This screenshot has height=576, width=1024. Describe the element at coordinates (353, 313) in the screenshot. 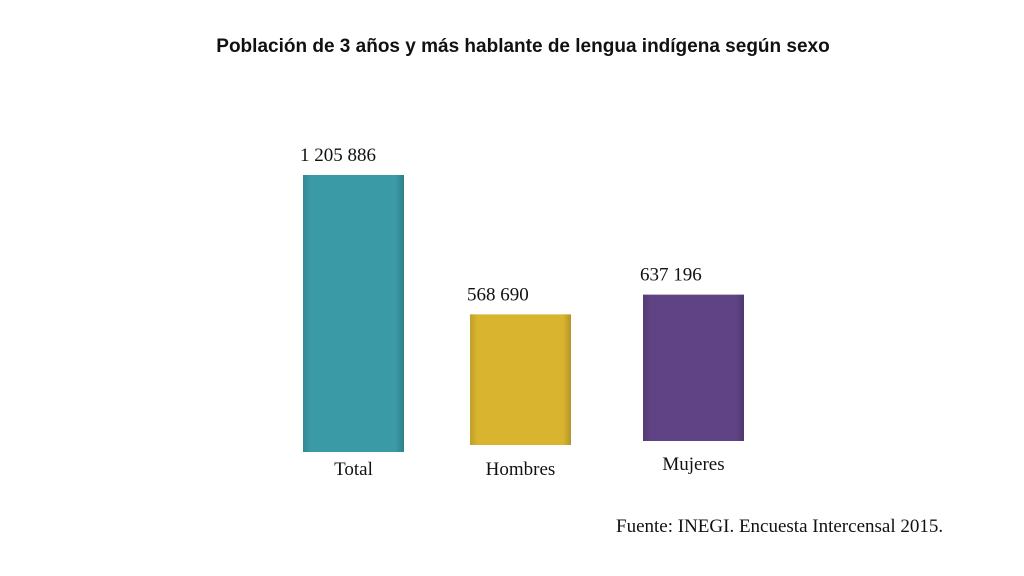

I see `bar-total-shading` at that location.